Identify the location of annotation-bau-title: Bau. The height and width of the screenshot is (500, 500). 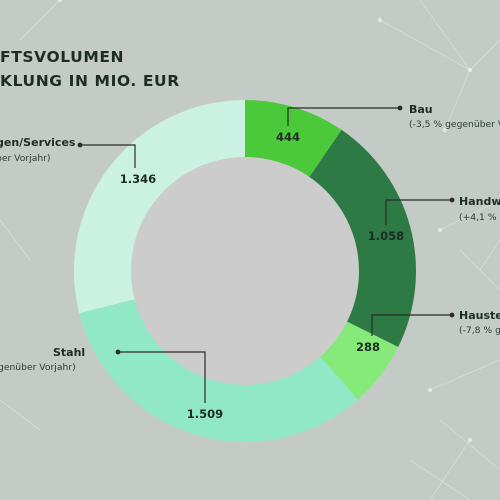
(421, 109).